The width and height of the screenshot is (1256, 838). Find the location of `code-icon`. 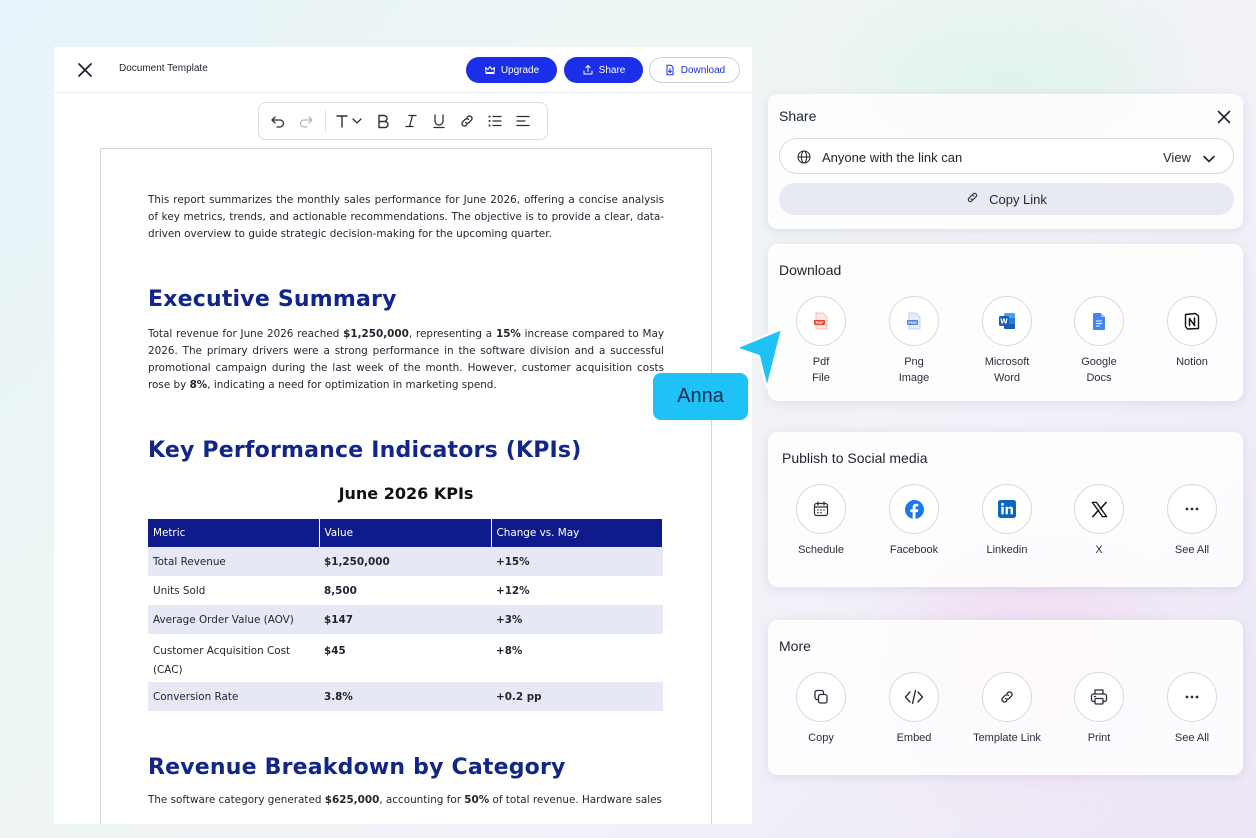

code-icon is located at coordinates (914, 697).